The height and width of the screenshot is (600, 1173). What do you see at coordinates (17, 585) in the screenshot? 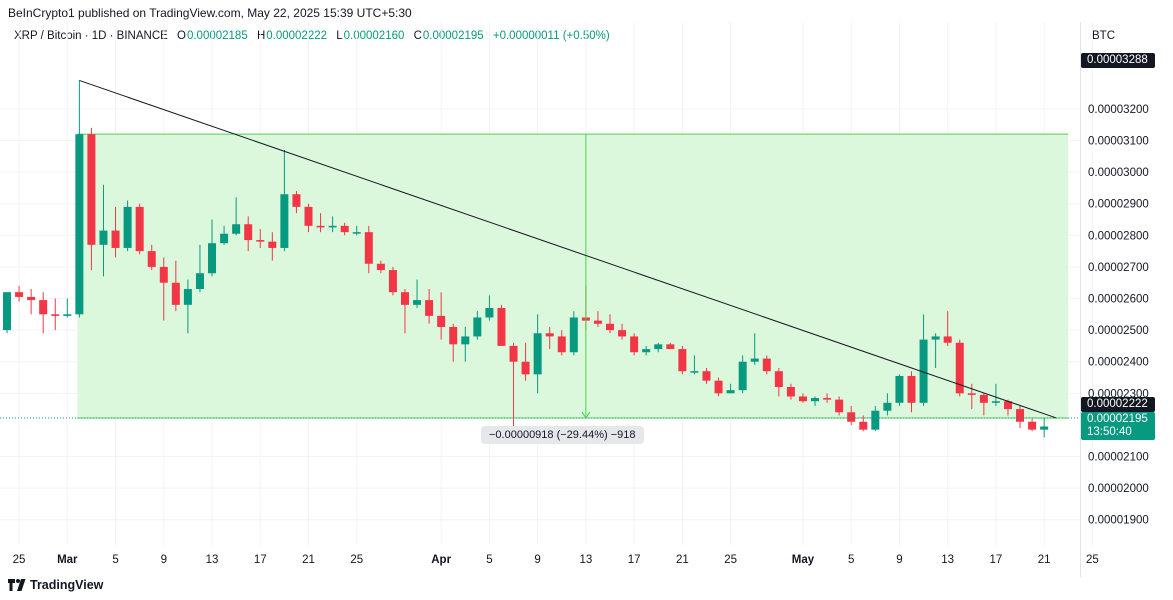
I see `tradingview-logo-icon` at bounding box center [17, 585].